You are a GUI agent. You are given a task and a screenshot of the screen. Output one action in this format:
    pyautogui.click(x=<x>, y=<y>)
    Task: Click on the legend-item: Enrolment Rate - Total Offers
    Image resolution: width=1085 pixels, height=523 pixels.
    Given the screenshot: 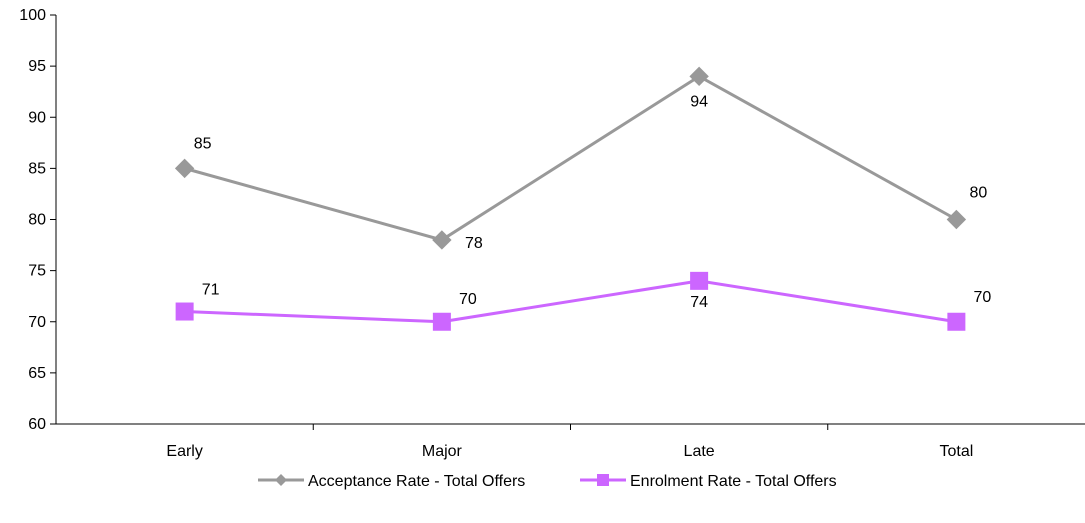 What is the action you would take?
    pyautogui.click(x=708, y=481)
    